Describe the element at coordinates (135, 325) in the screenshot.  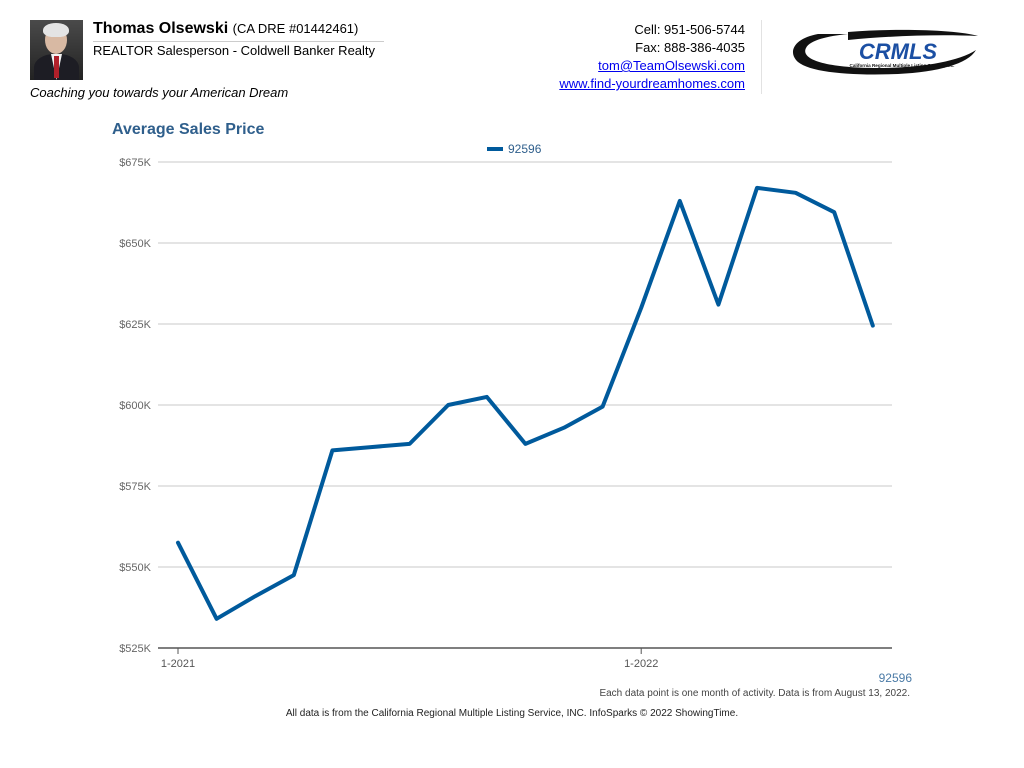
I see `y-tick-label: $625K` at that location.